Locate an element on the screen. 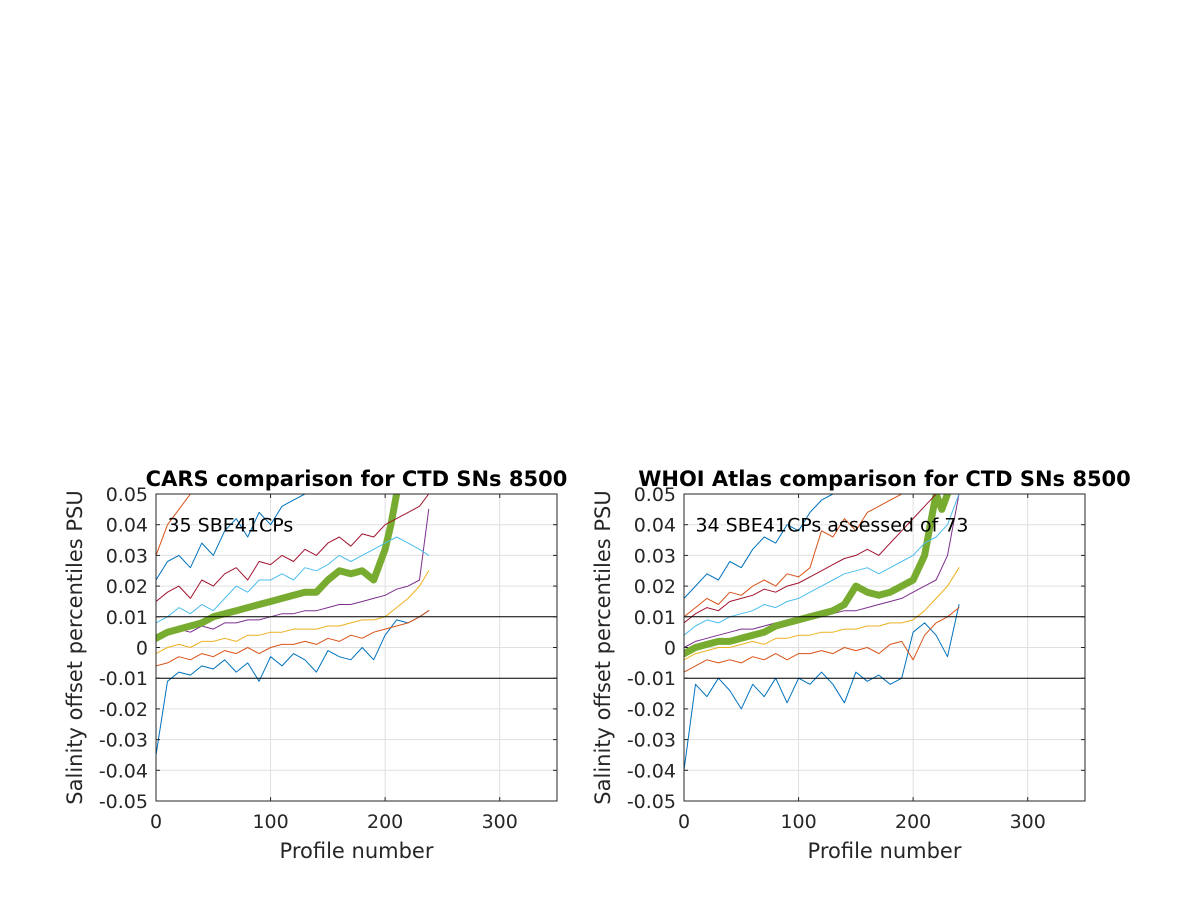 Image resolution: width=1200 pixels, height=900 pixels. chart-title: WHOI Atlas comparison for CTD SNs 8500 is located at coordinates (884, 479).